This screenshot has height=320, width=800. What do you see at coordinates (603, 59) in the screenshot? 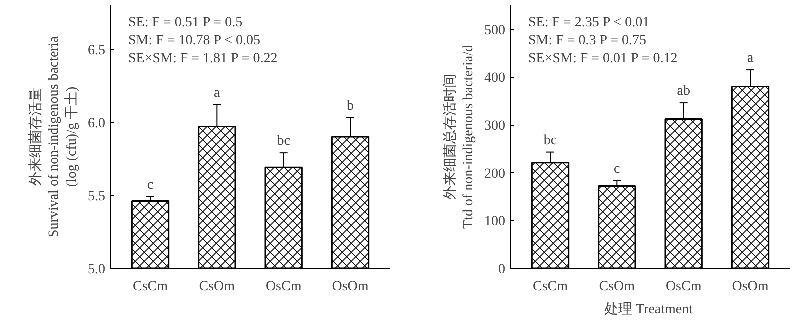
I see `annotation: SE×SM: F = 0.01 P = 0.12` at bounding box center [603, 59].